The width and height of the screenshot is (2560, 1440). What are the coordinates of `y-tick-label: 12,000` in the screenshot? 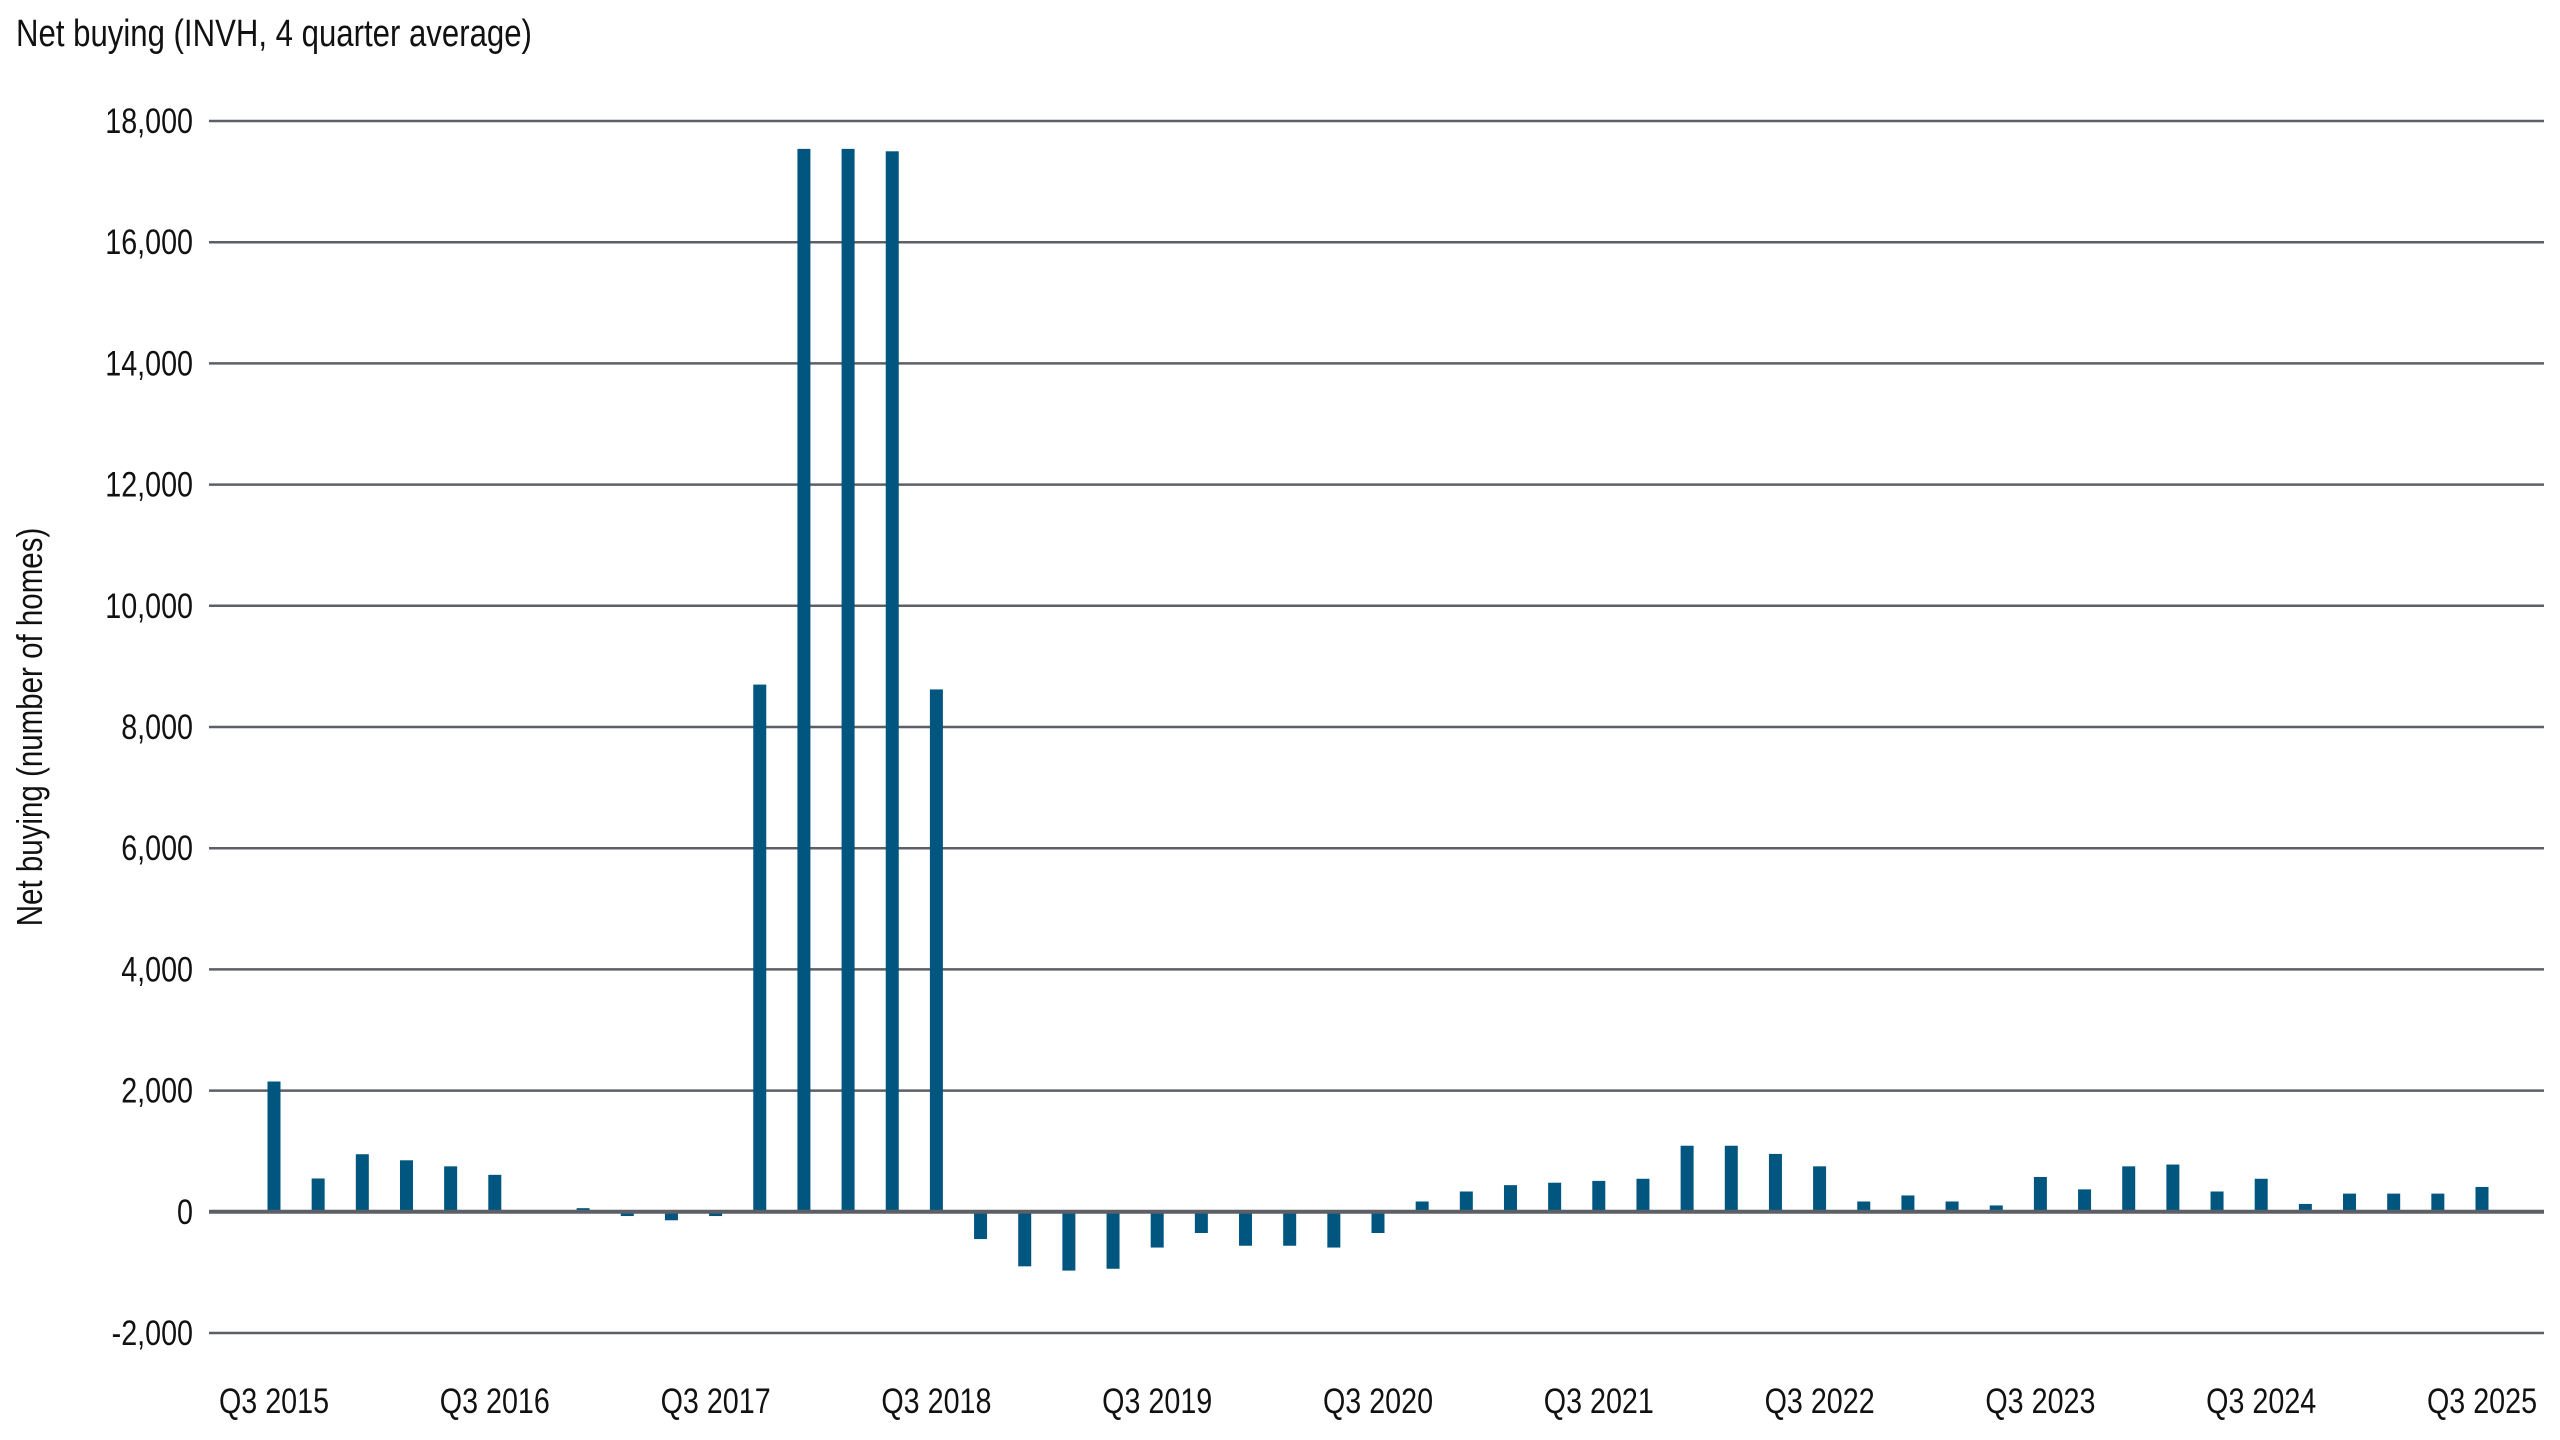 It's located at (149, 484).